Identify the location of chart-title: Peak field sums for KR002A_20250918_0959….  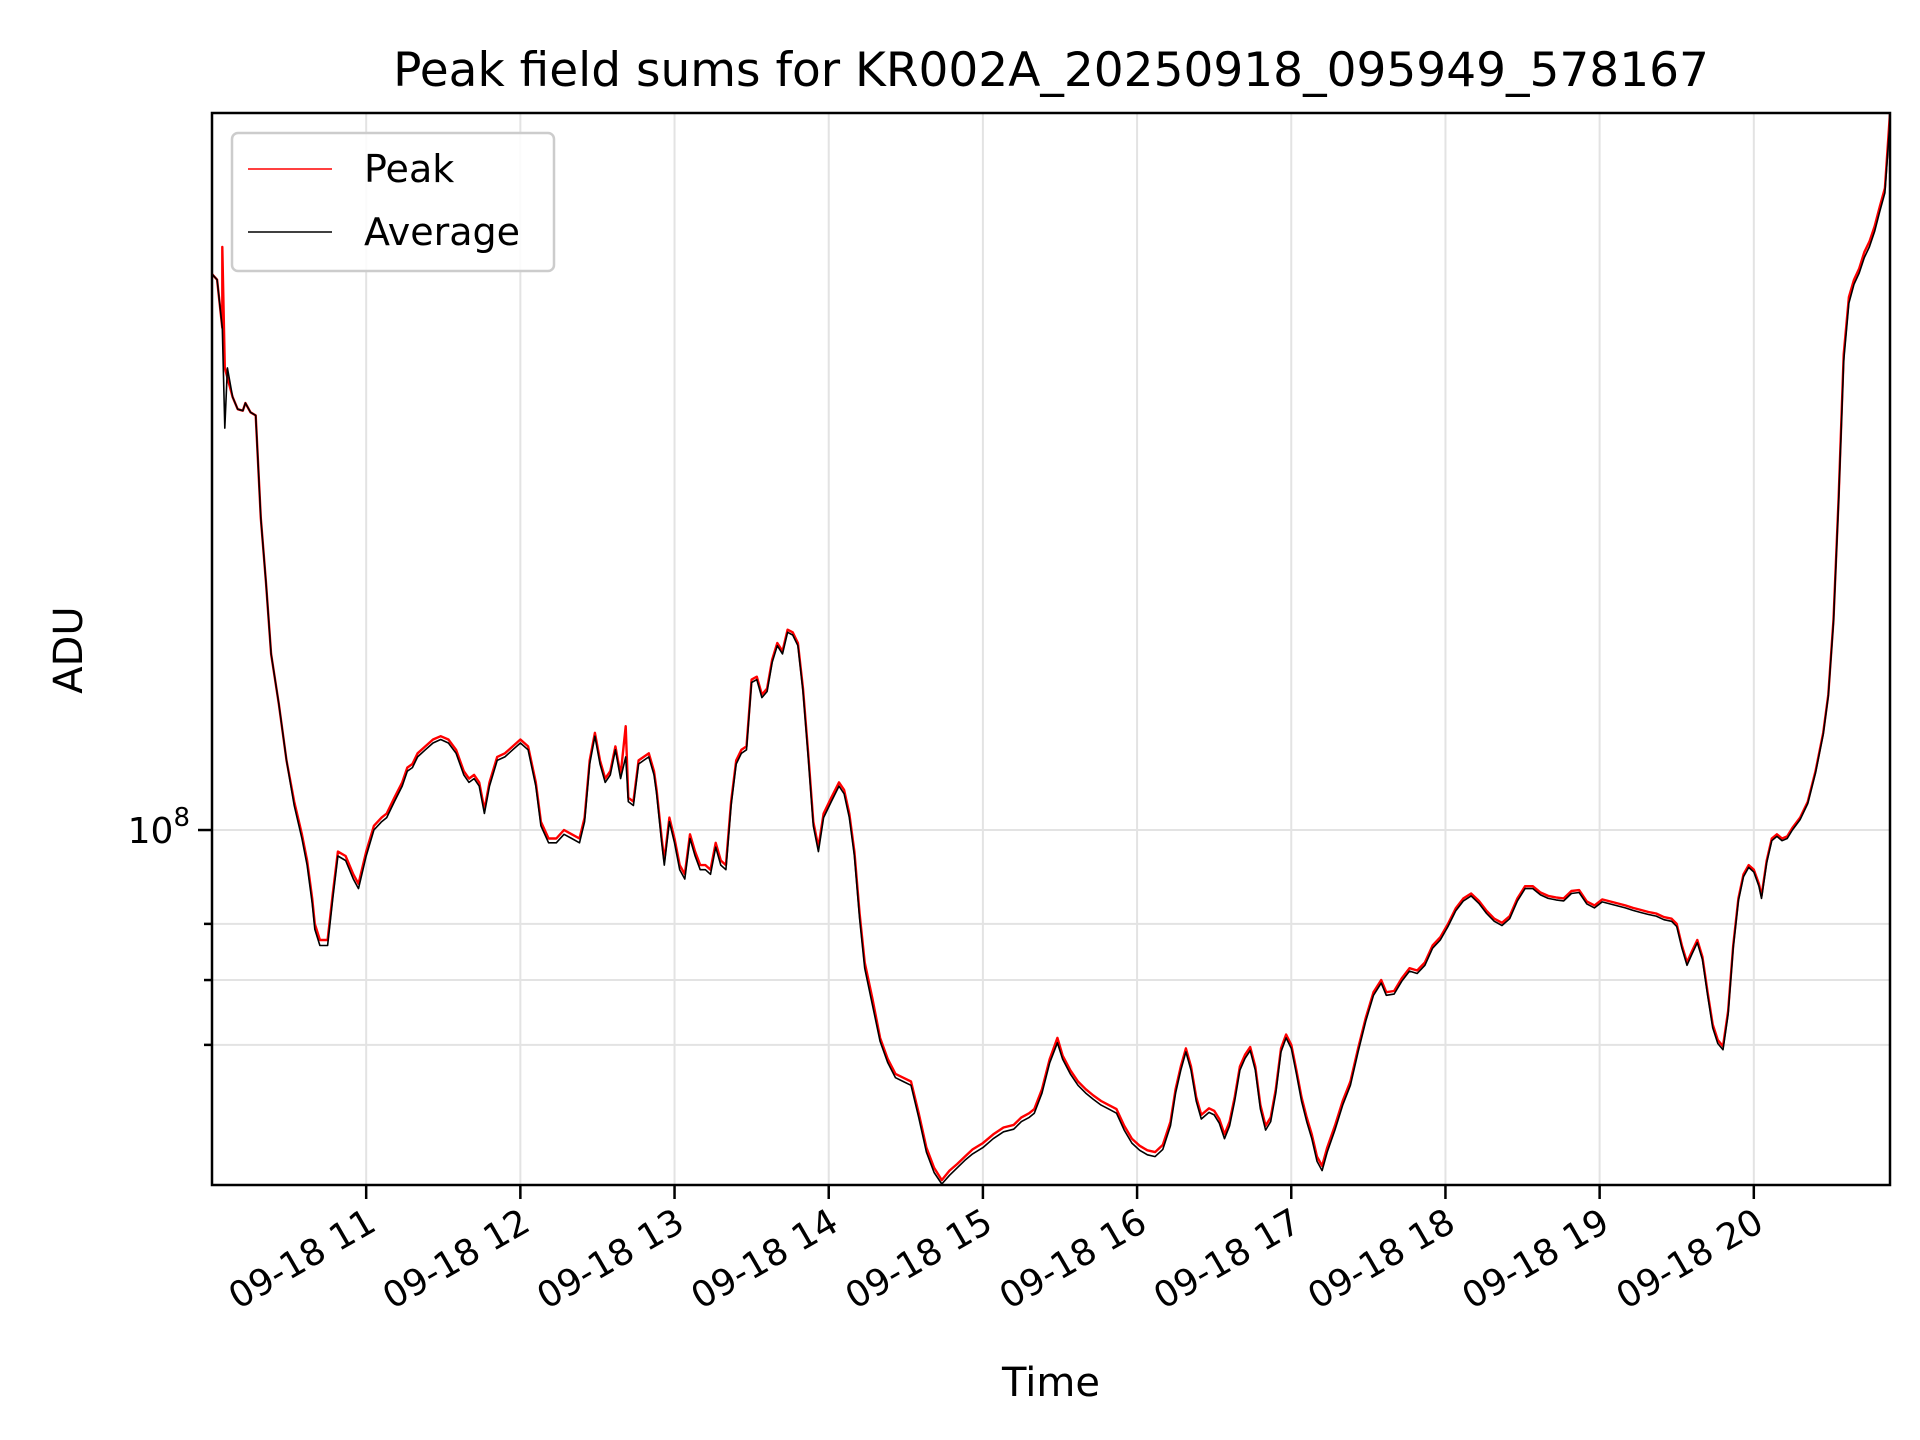
(1051, 70).